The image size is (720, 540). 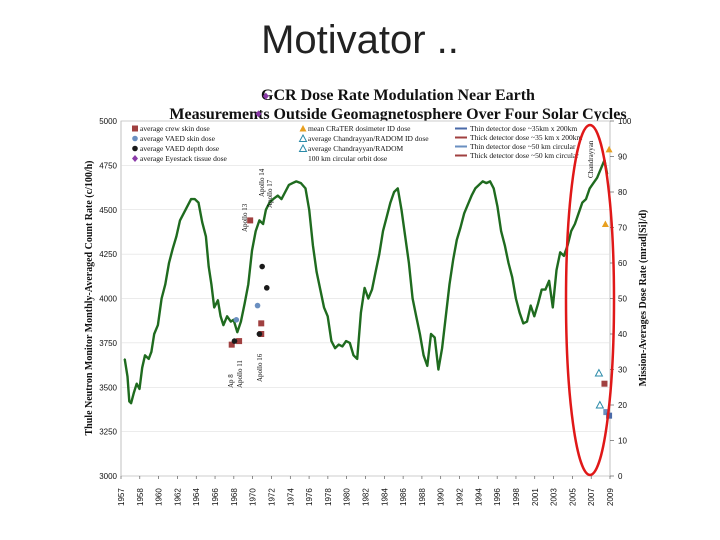 I want to click on legend-label-0: average crew skin dose, so click(x=175, y=128).